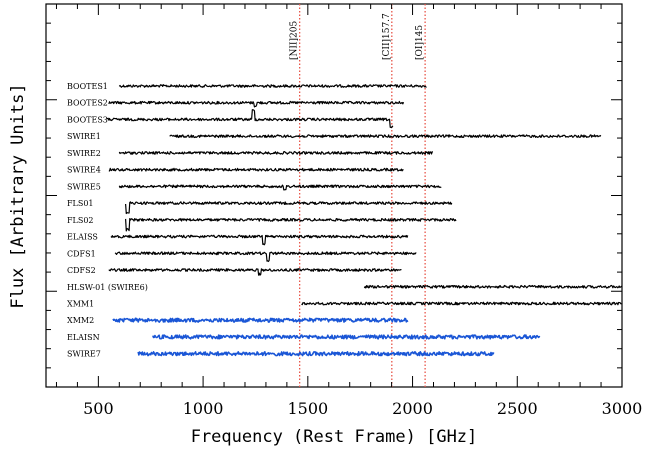  Describe the element at coordinates (87, 119) in the screenshot. I see `source-label: BOOTES3` at that location.